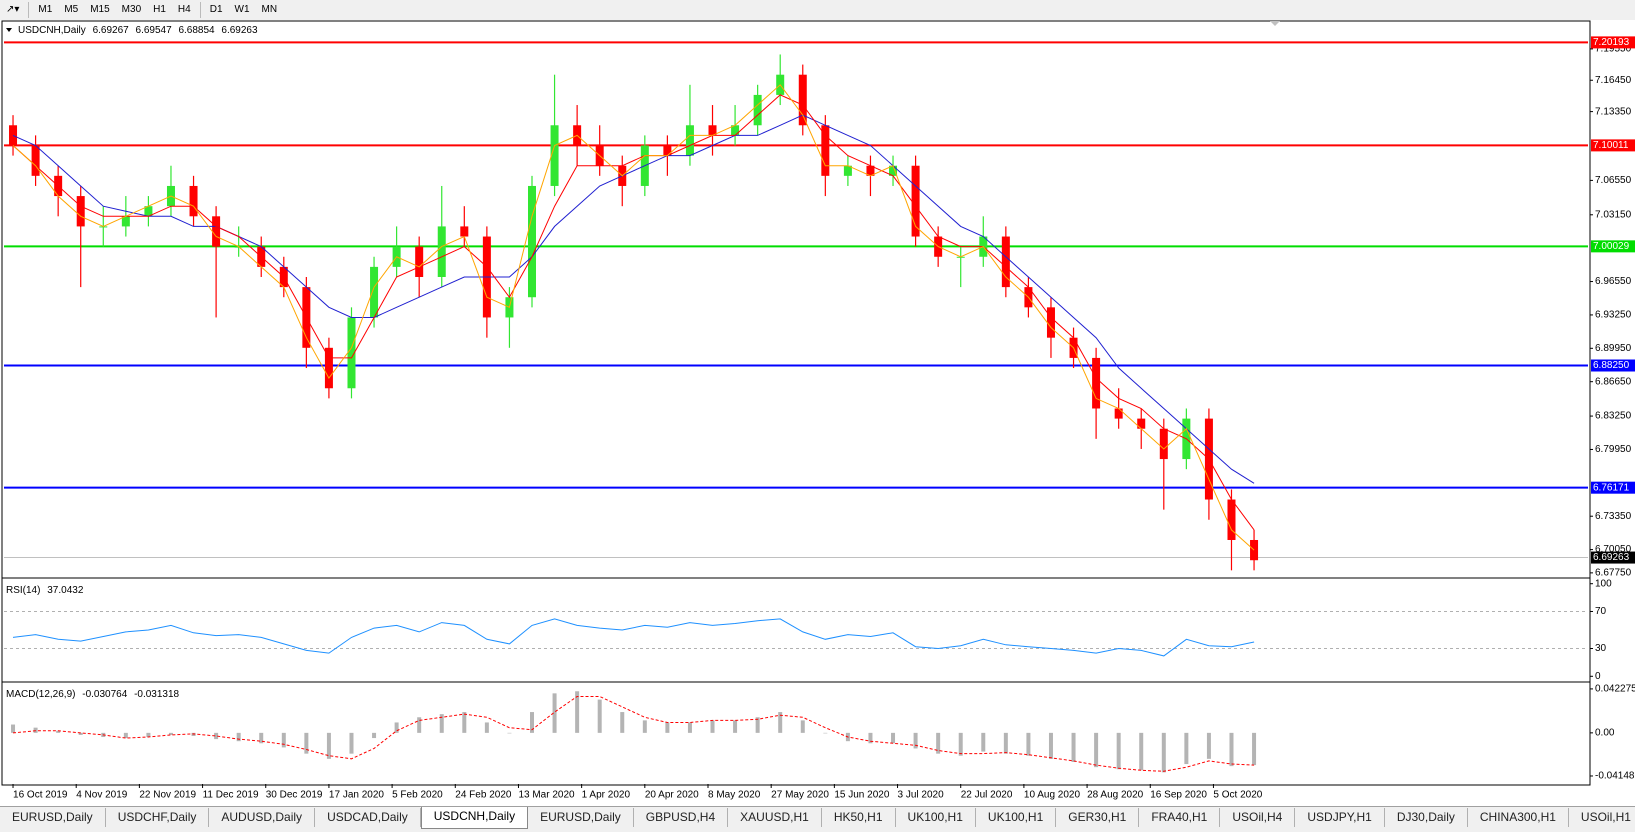  Describe the element at coordinates (483, 795) in the screenshot. I see `x-tick-label: 24 Feb 2020` at that location.